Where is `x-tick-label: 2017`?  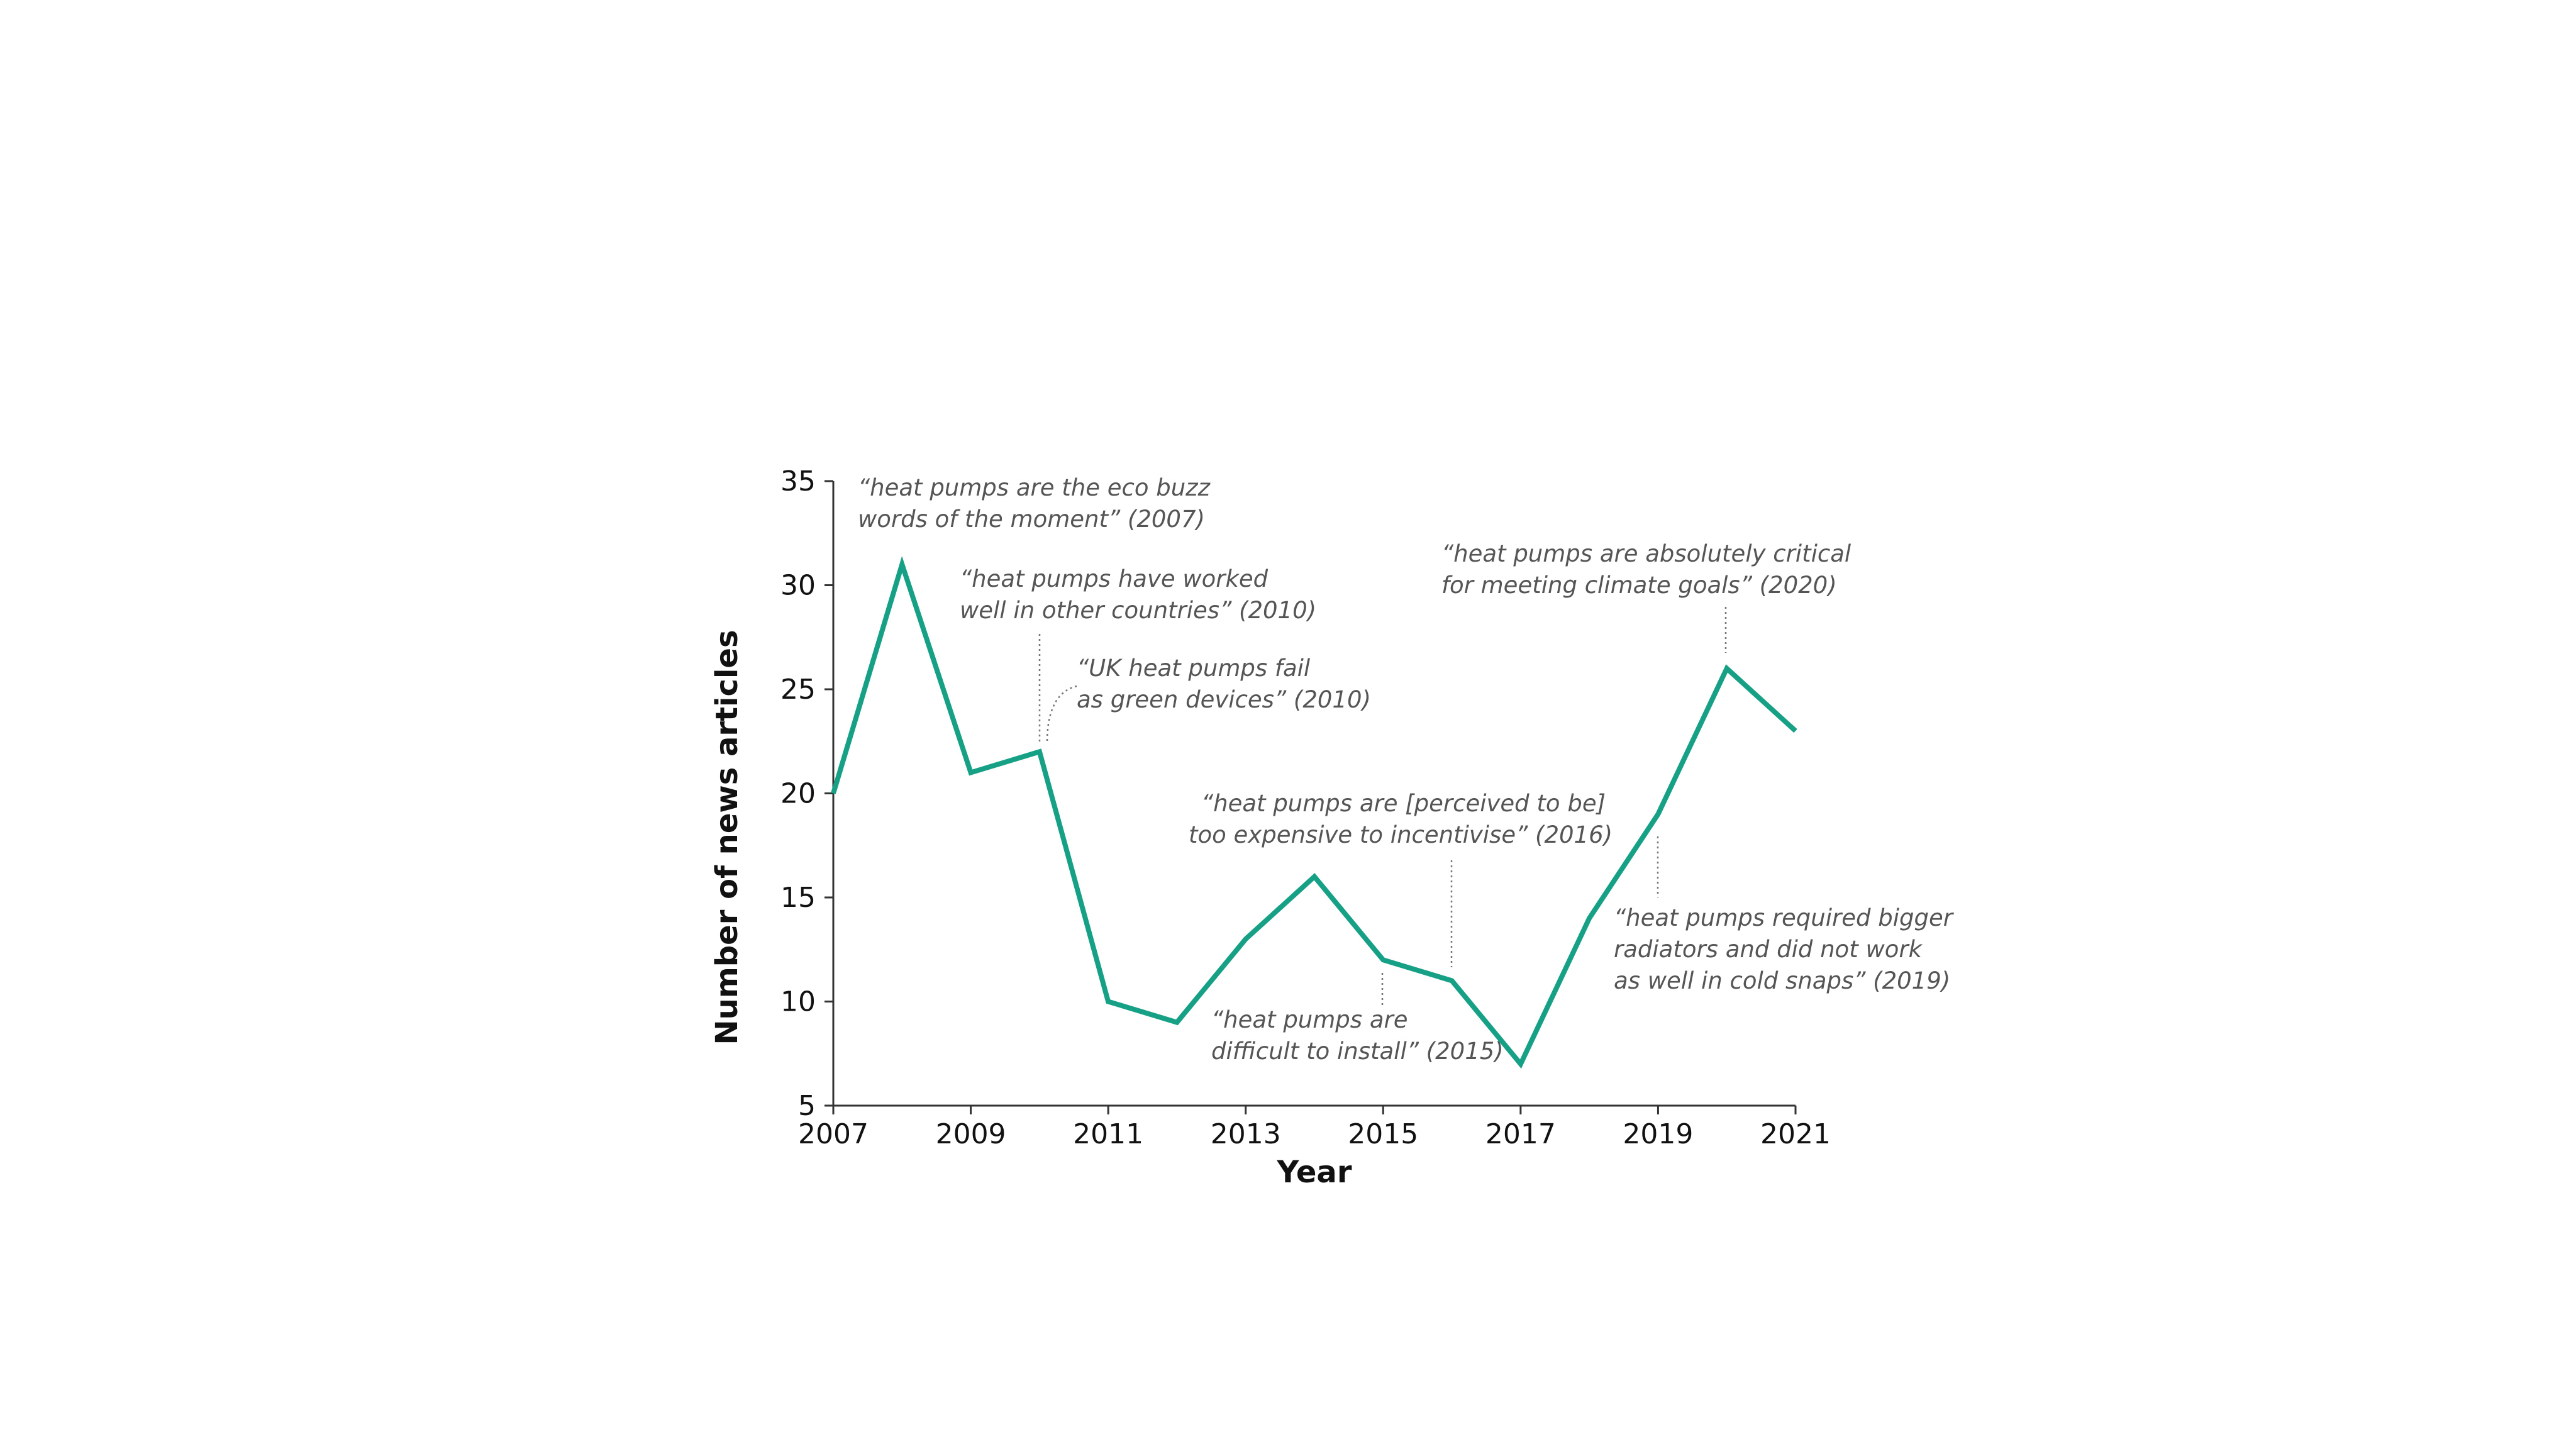
x-tick-label: 2017 is located at coordinates (1520, 1134).